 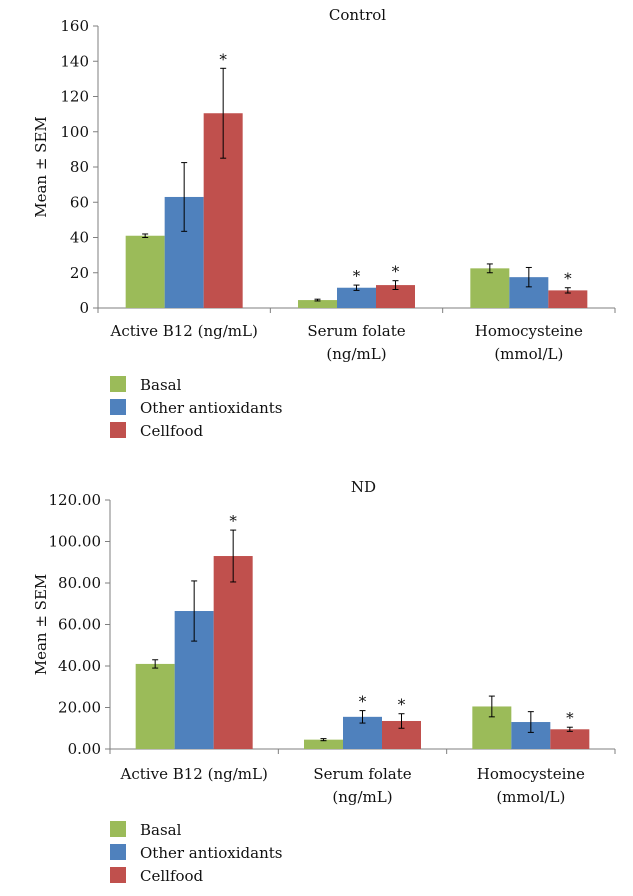 I want to click on y-tick-label: 20, so click(x=79, y=273).